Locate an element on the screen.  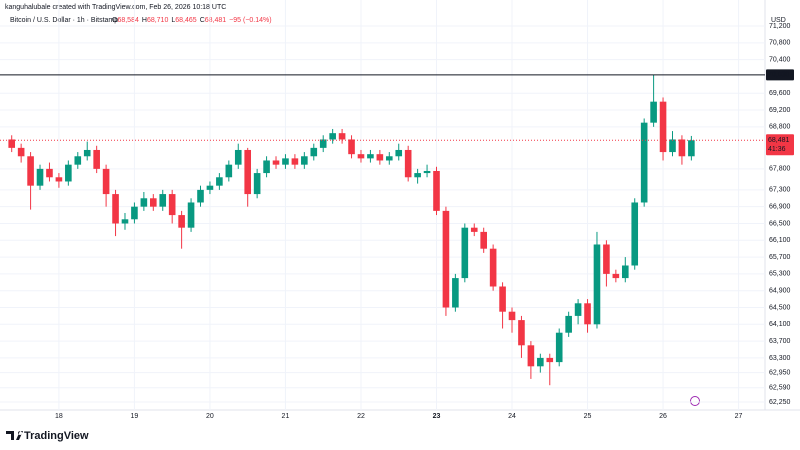
x-tick-label: 27 is located at coordinates (739, 416).